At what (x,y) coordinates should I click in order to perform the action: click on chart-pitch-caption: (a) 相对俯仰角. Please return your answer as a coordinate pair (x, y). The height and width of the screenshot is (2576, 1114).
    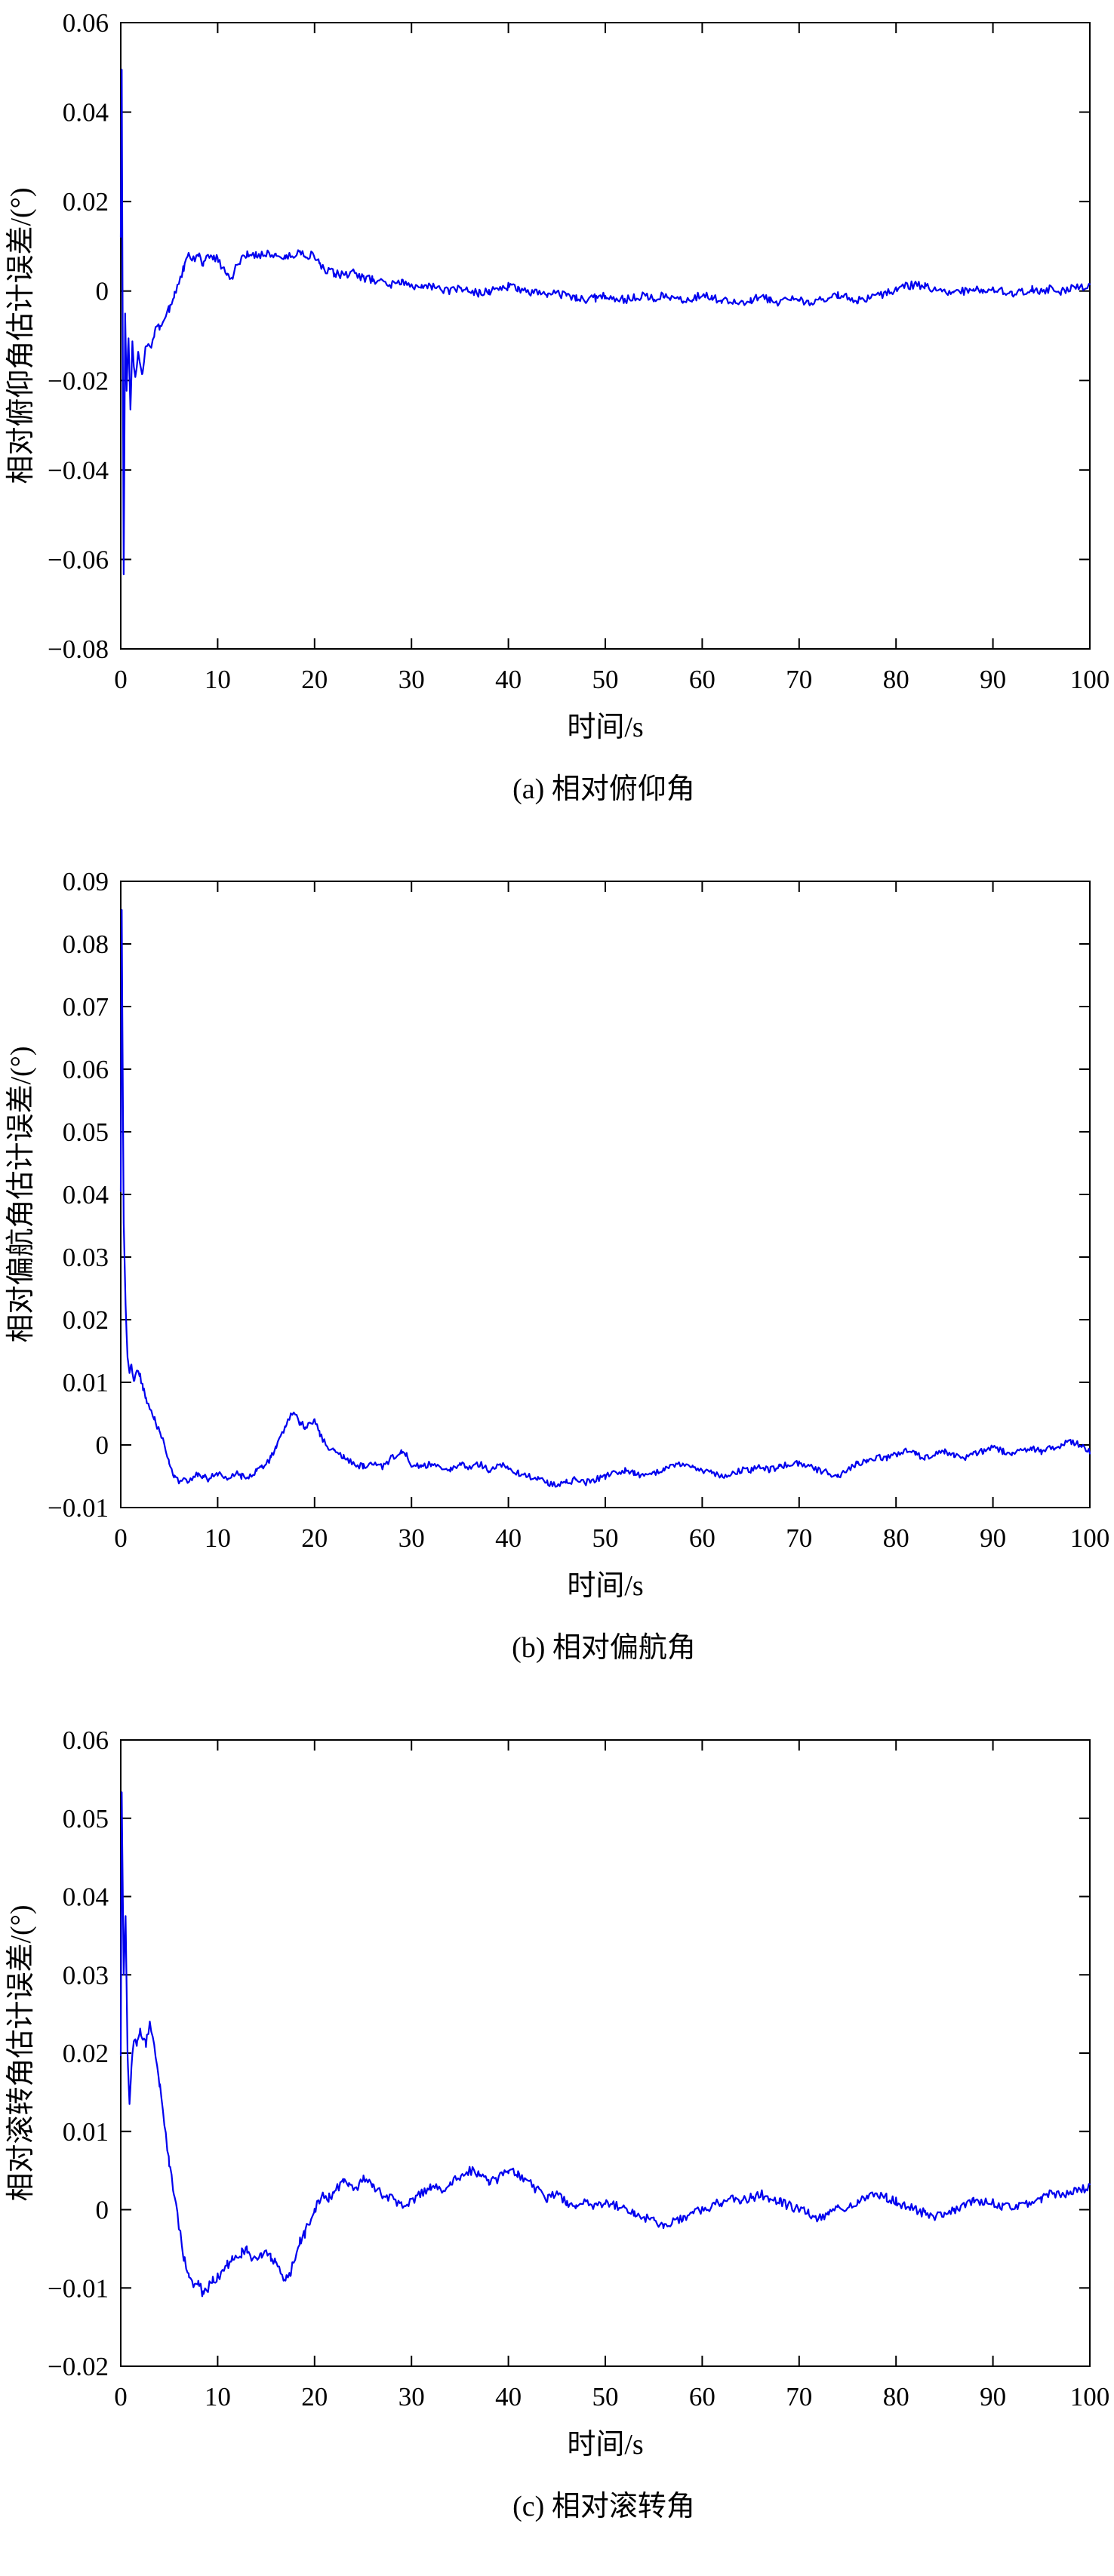
    Looking at the image, I should click on (604, 789).